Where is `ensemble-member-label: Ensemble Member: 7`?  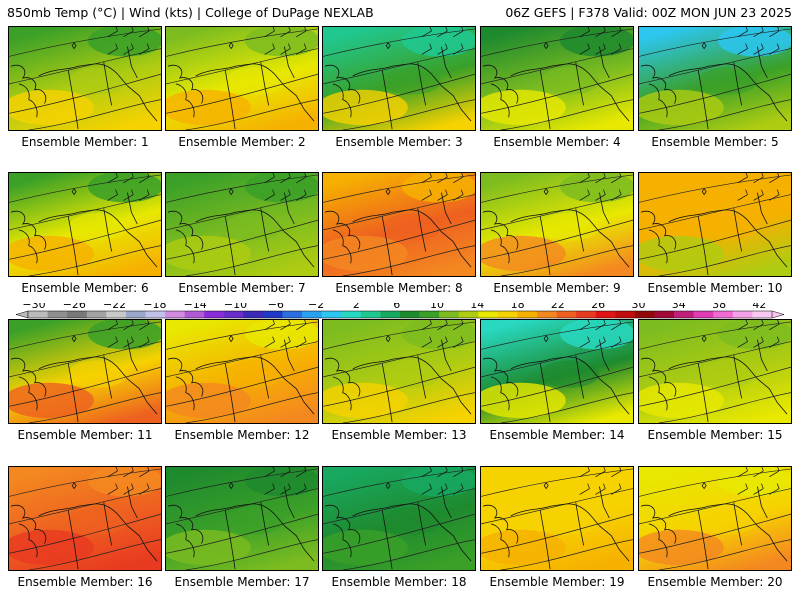
ensemble-member-label: Ensemble Member: 7 is located at coordinates (242, 288).